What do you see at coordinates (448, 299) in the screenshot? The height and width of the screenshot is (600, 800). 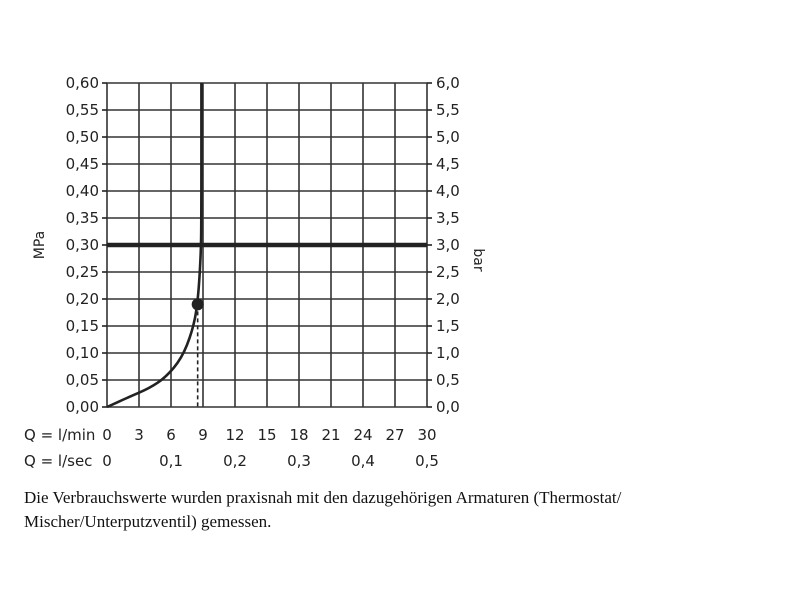 I see `y-tick-label-right: 2,0` at bounding box center [448, 299].